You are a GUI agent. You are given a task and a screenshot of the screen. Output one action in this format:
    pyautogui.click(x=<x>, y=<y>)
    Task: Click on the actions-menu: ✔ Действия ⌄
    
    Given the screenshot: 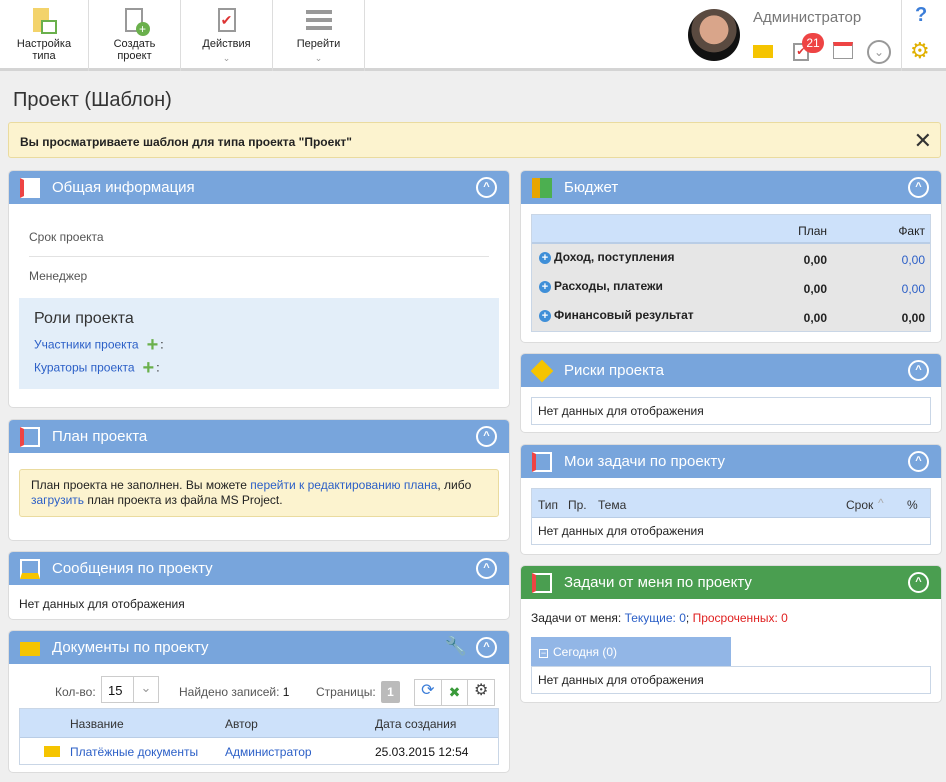 What is the action you would take?
    pyautogui.click(x=227, y=35)
    